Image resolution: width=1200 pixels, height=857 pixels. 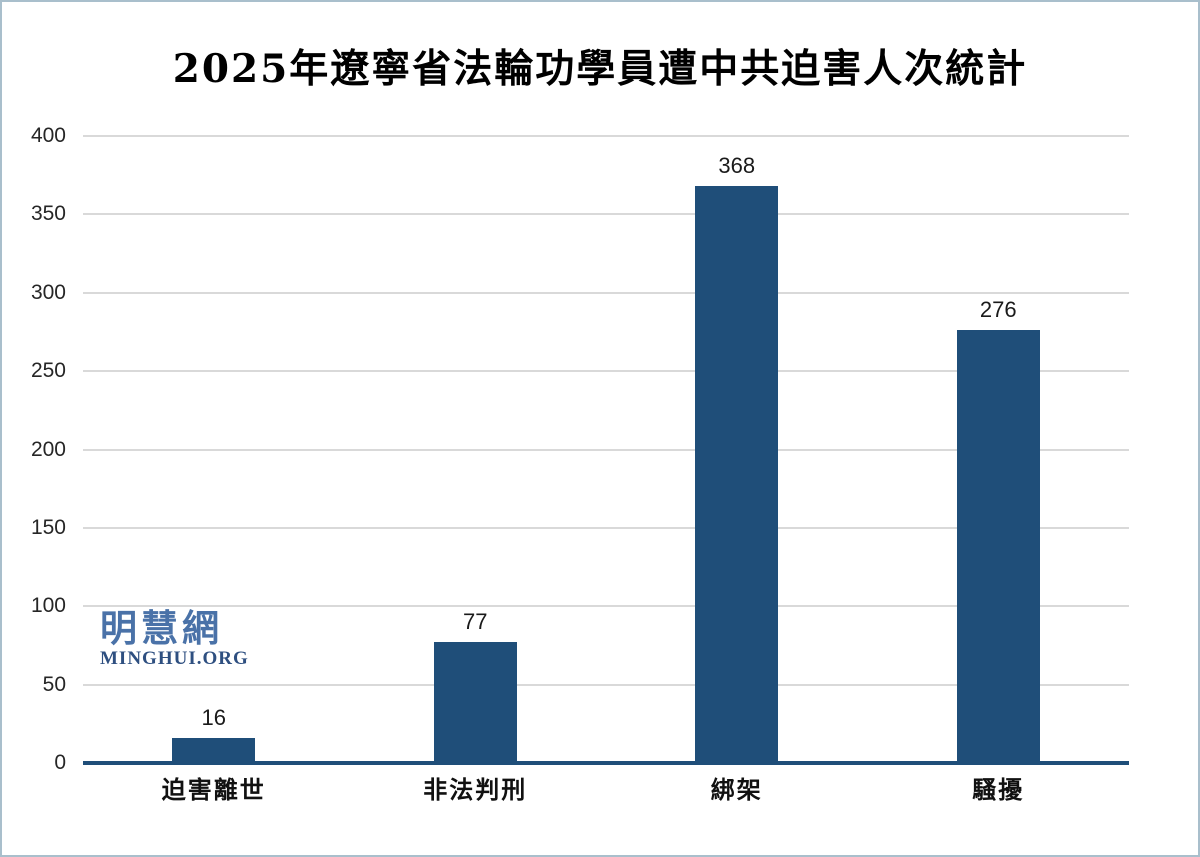 I want to click on minghui-watermark: 明慧網 MINGHUI.ORG, so click(x=174, y=639).